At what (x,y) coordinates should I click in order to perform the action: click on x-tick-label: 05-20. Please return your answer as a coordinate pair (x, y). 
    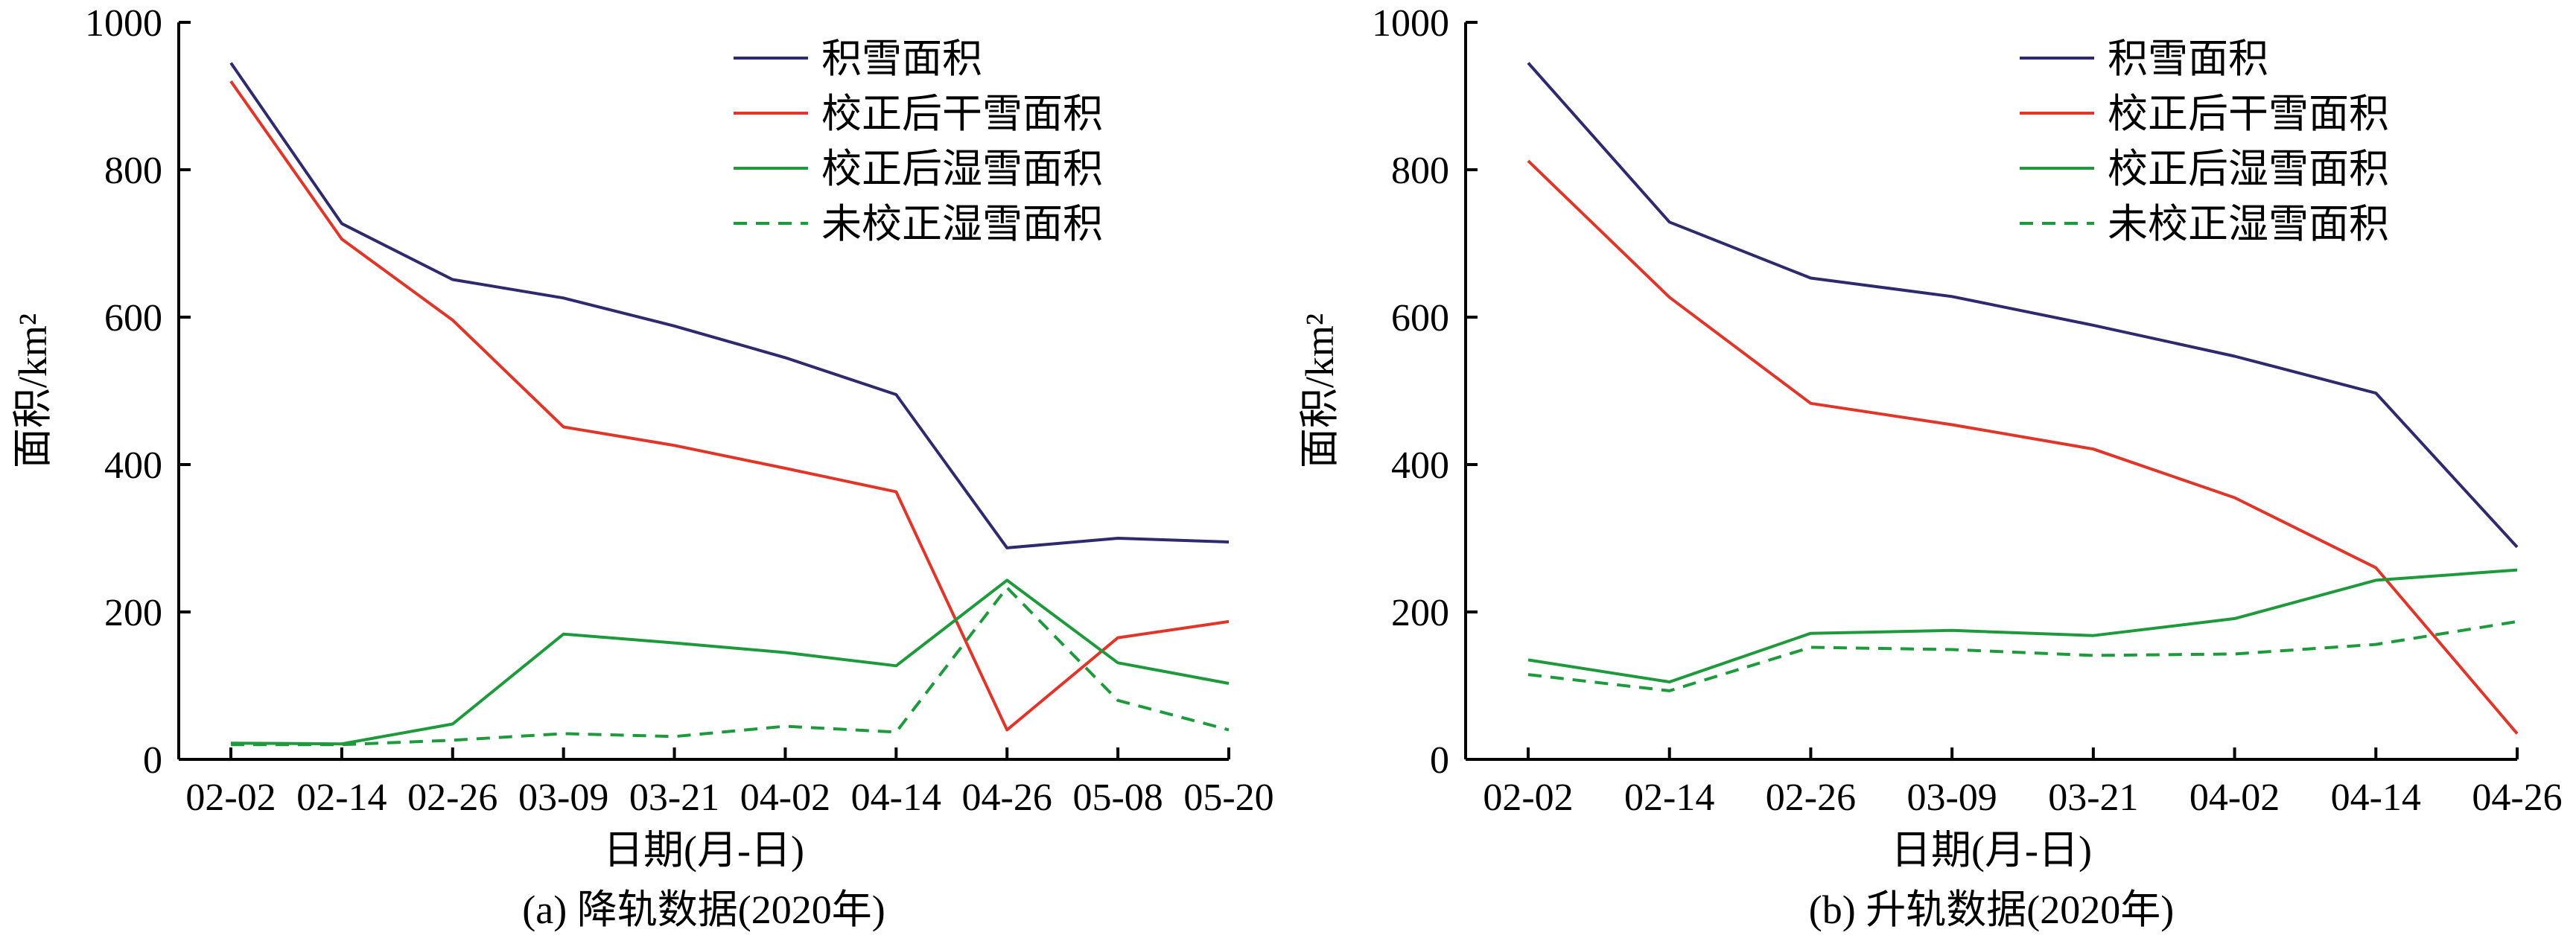
    Looking at the image, I should click on (1228, 797).